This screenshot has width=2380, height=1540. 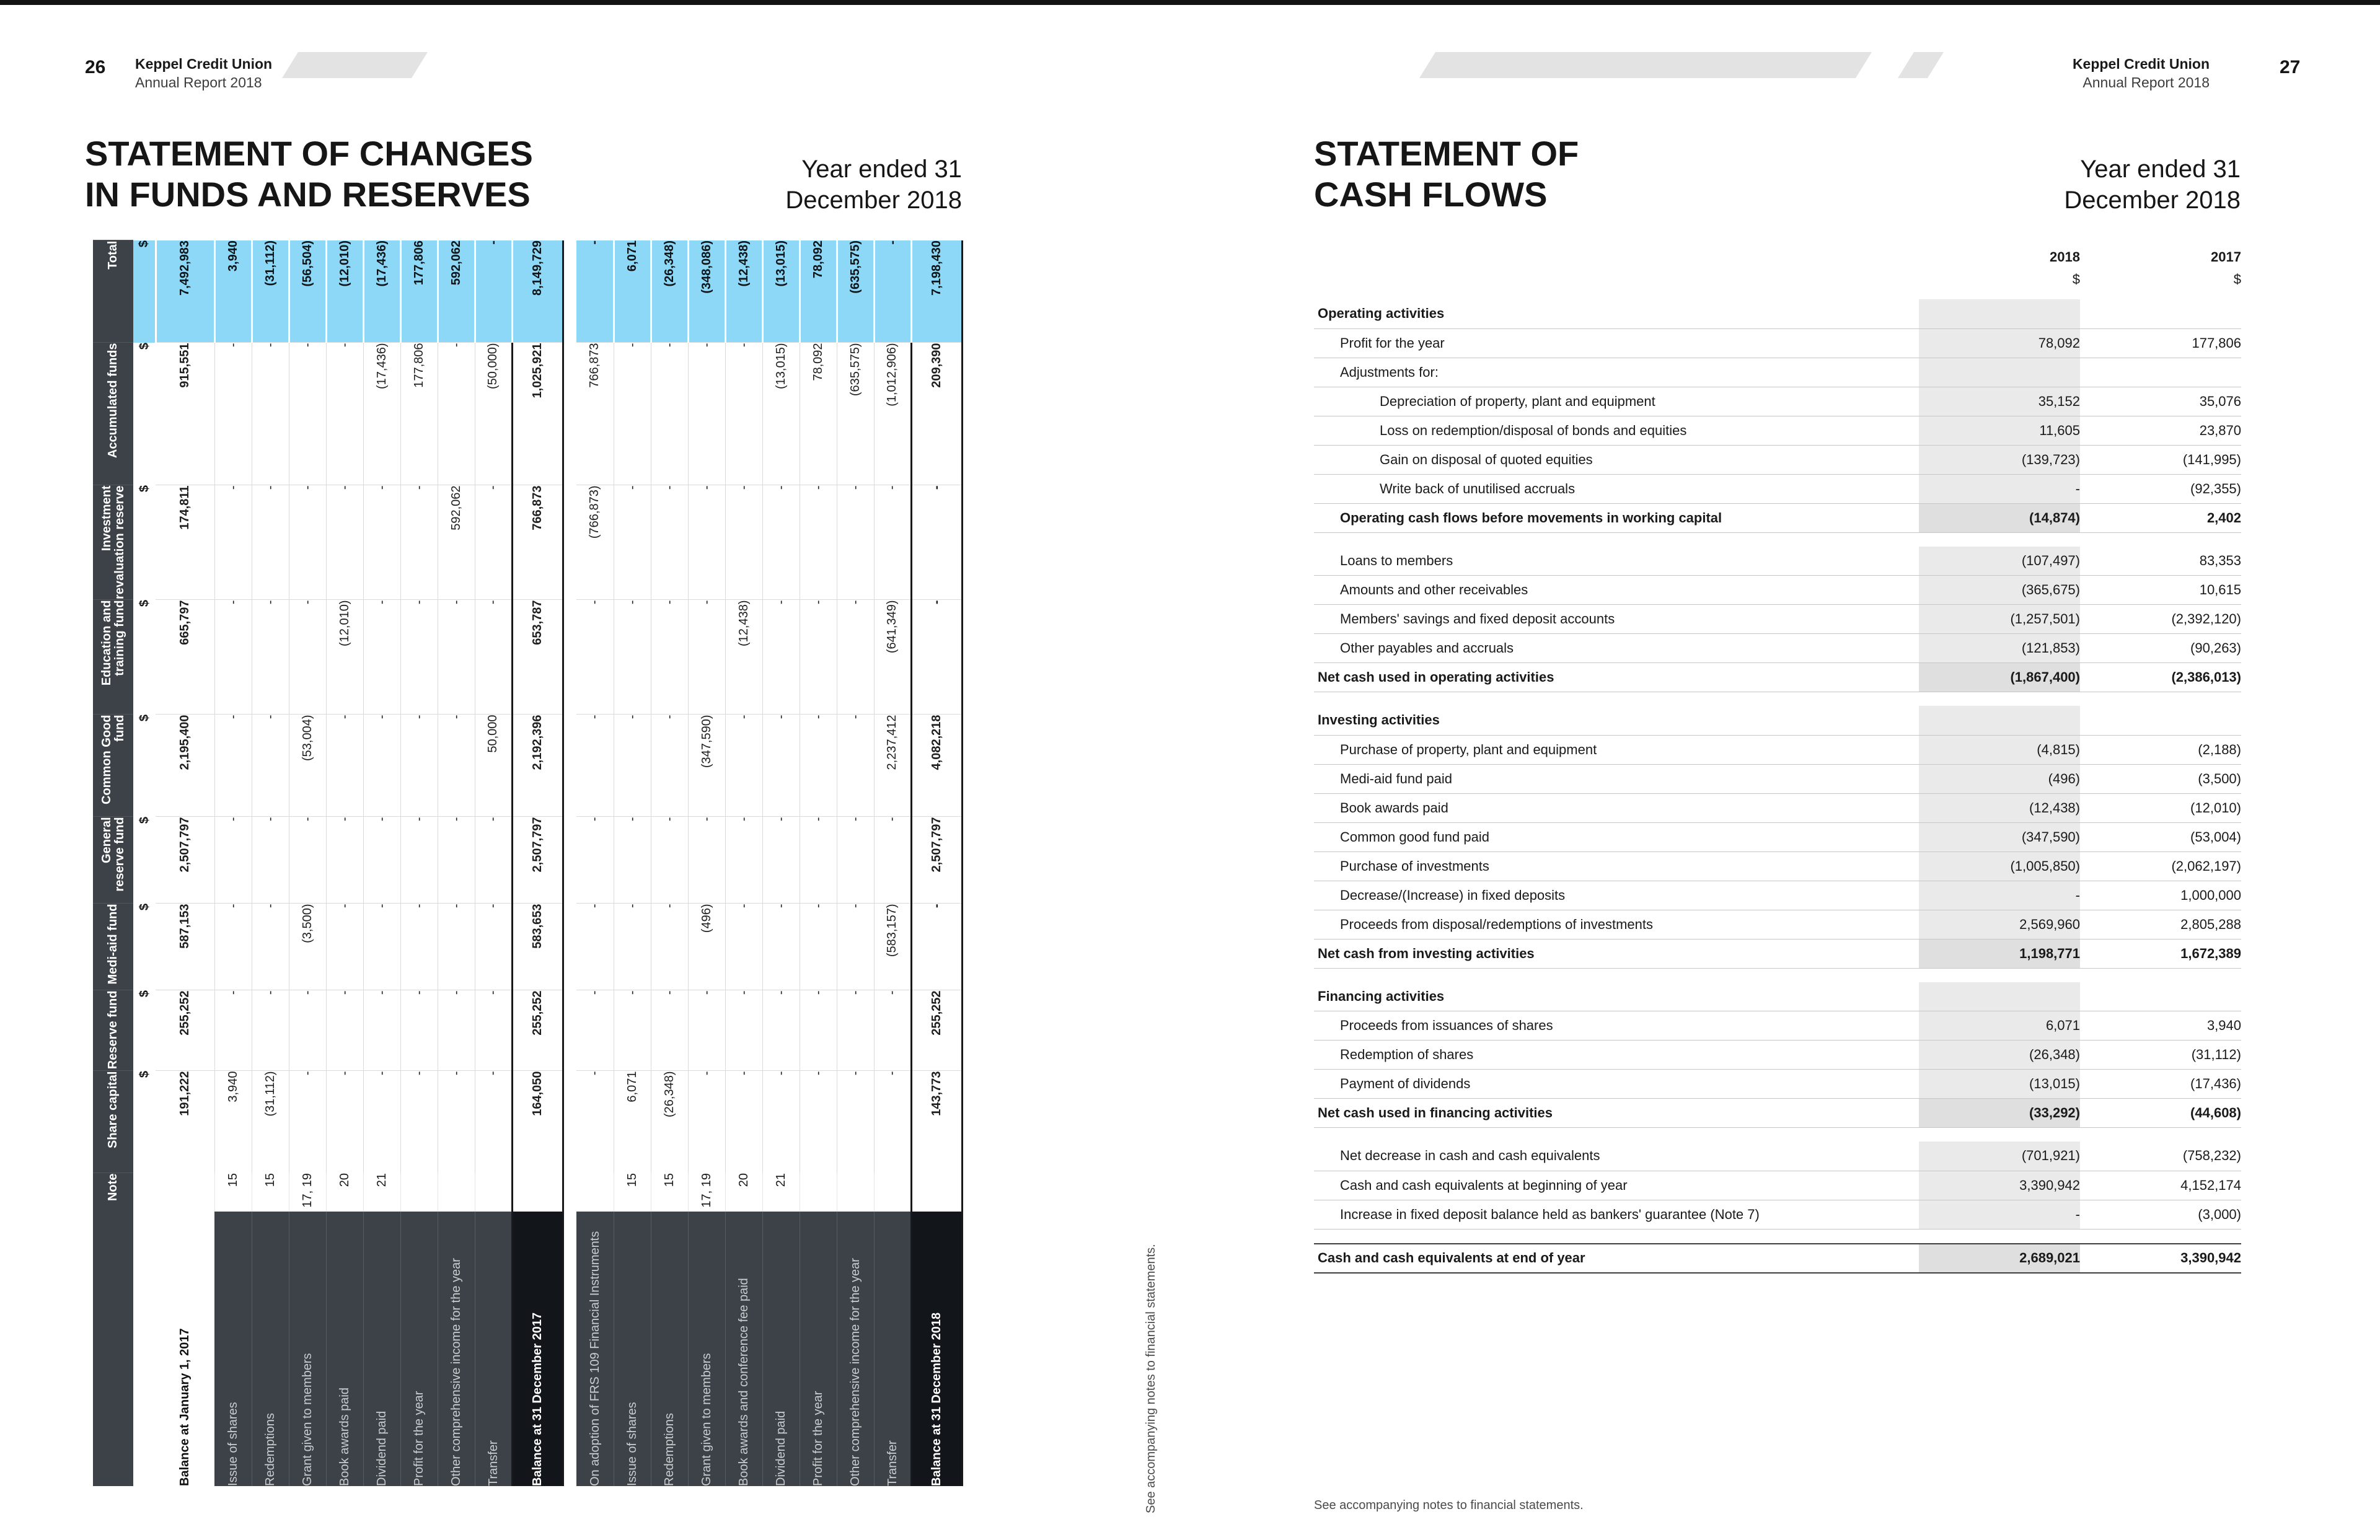 I want to click on row-label-cell: Book awards paid, so click(x=1616, y=808).